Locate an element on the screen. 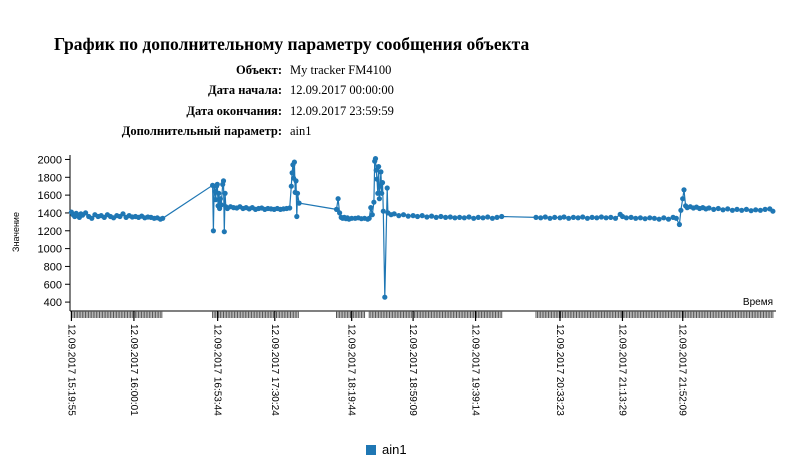 The width and height of the screenshot is (790, 469). x-tick-label: 12.09.2017 15:19:55 is located at coordinates (70, 370).